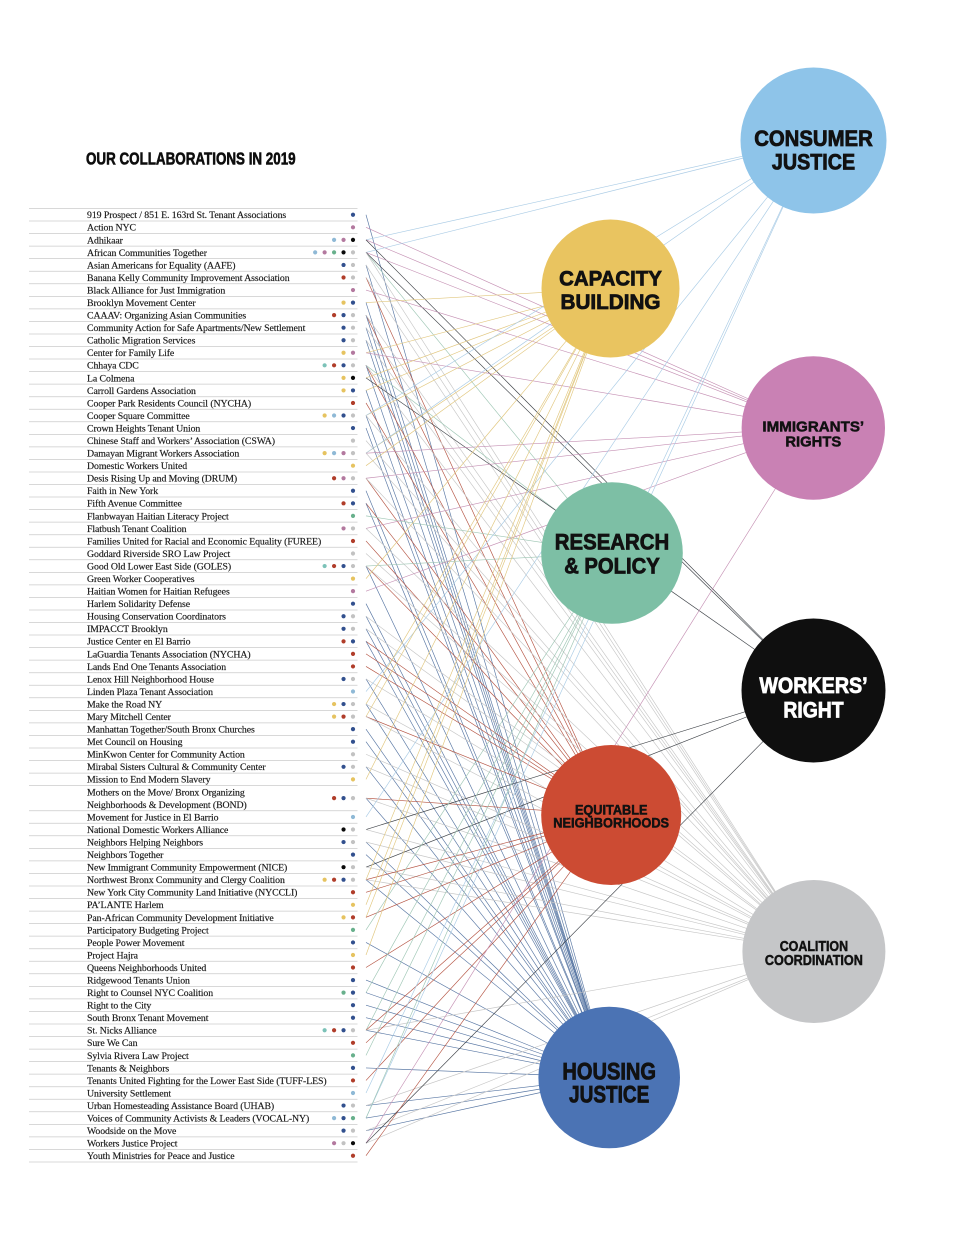 The image size is (960, 1242). Describe the element at coordinates (169, 654) in the screenshot. I see `svg-text:LaGuardia Tenants Association: LaGuardia Tenants Association (NYCHA)` at that location.